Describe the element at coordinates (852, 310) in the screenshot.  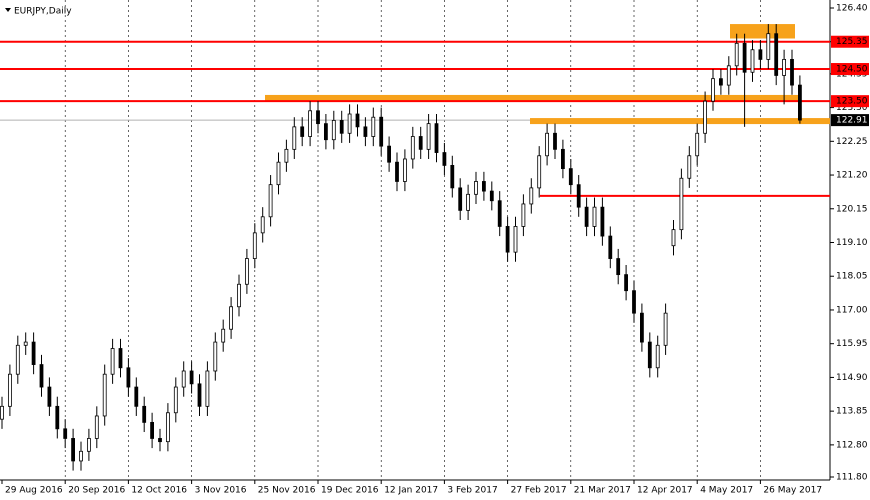
I see `y-tick-label: 117.00` at that location.